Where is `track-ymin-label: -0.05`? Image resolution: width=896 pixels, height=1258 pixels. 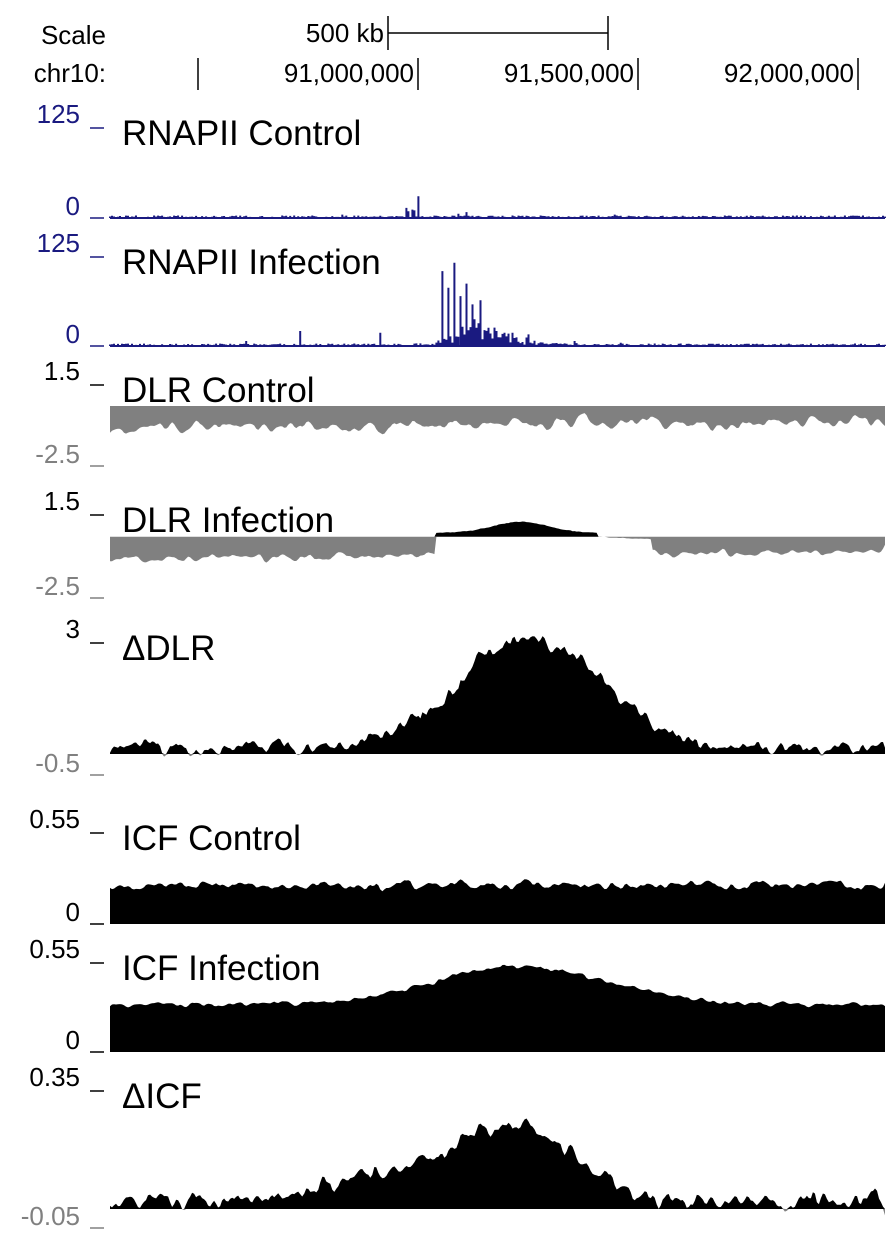 track-ymin-label: -0.05 is located at coordinates (50, 1216).